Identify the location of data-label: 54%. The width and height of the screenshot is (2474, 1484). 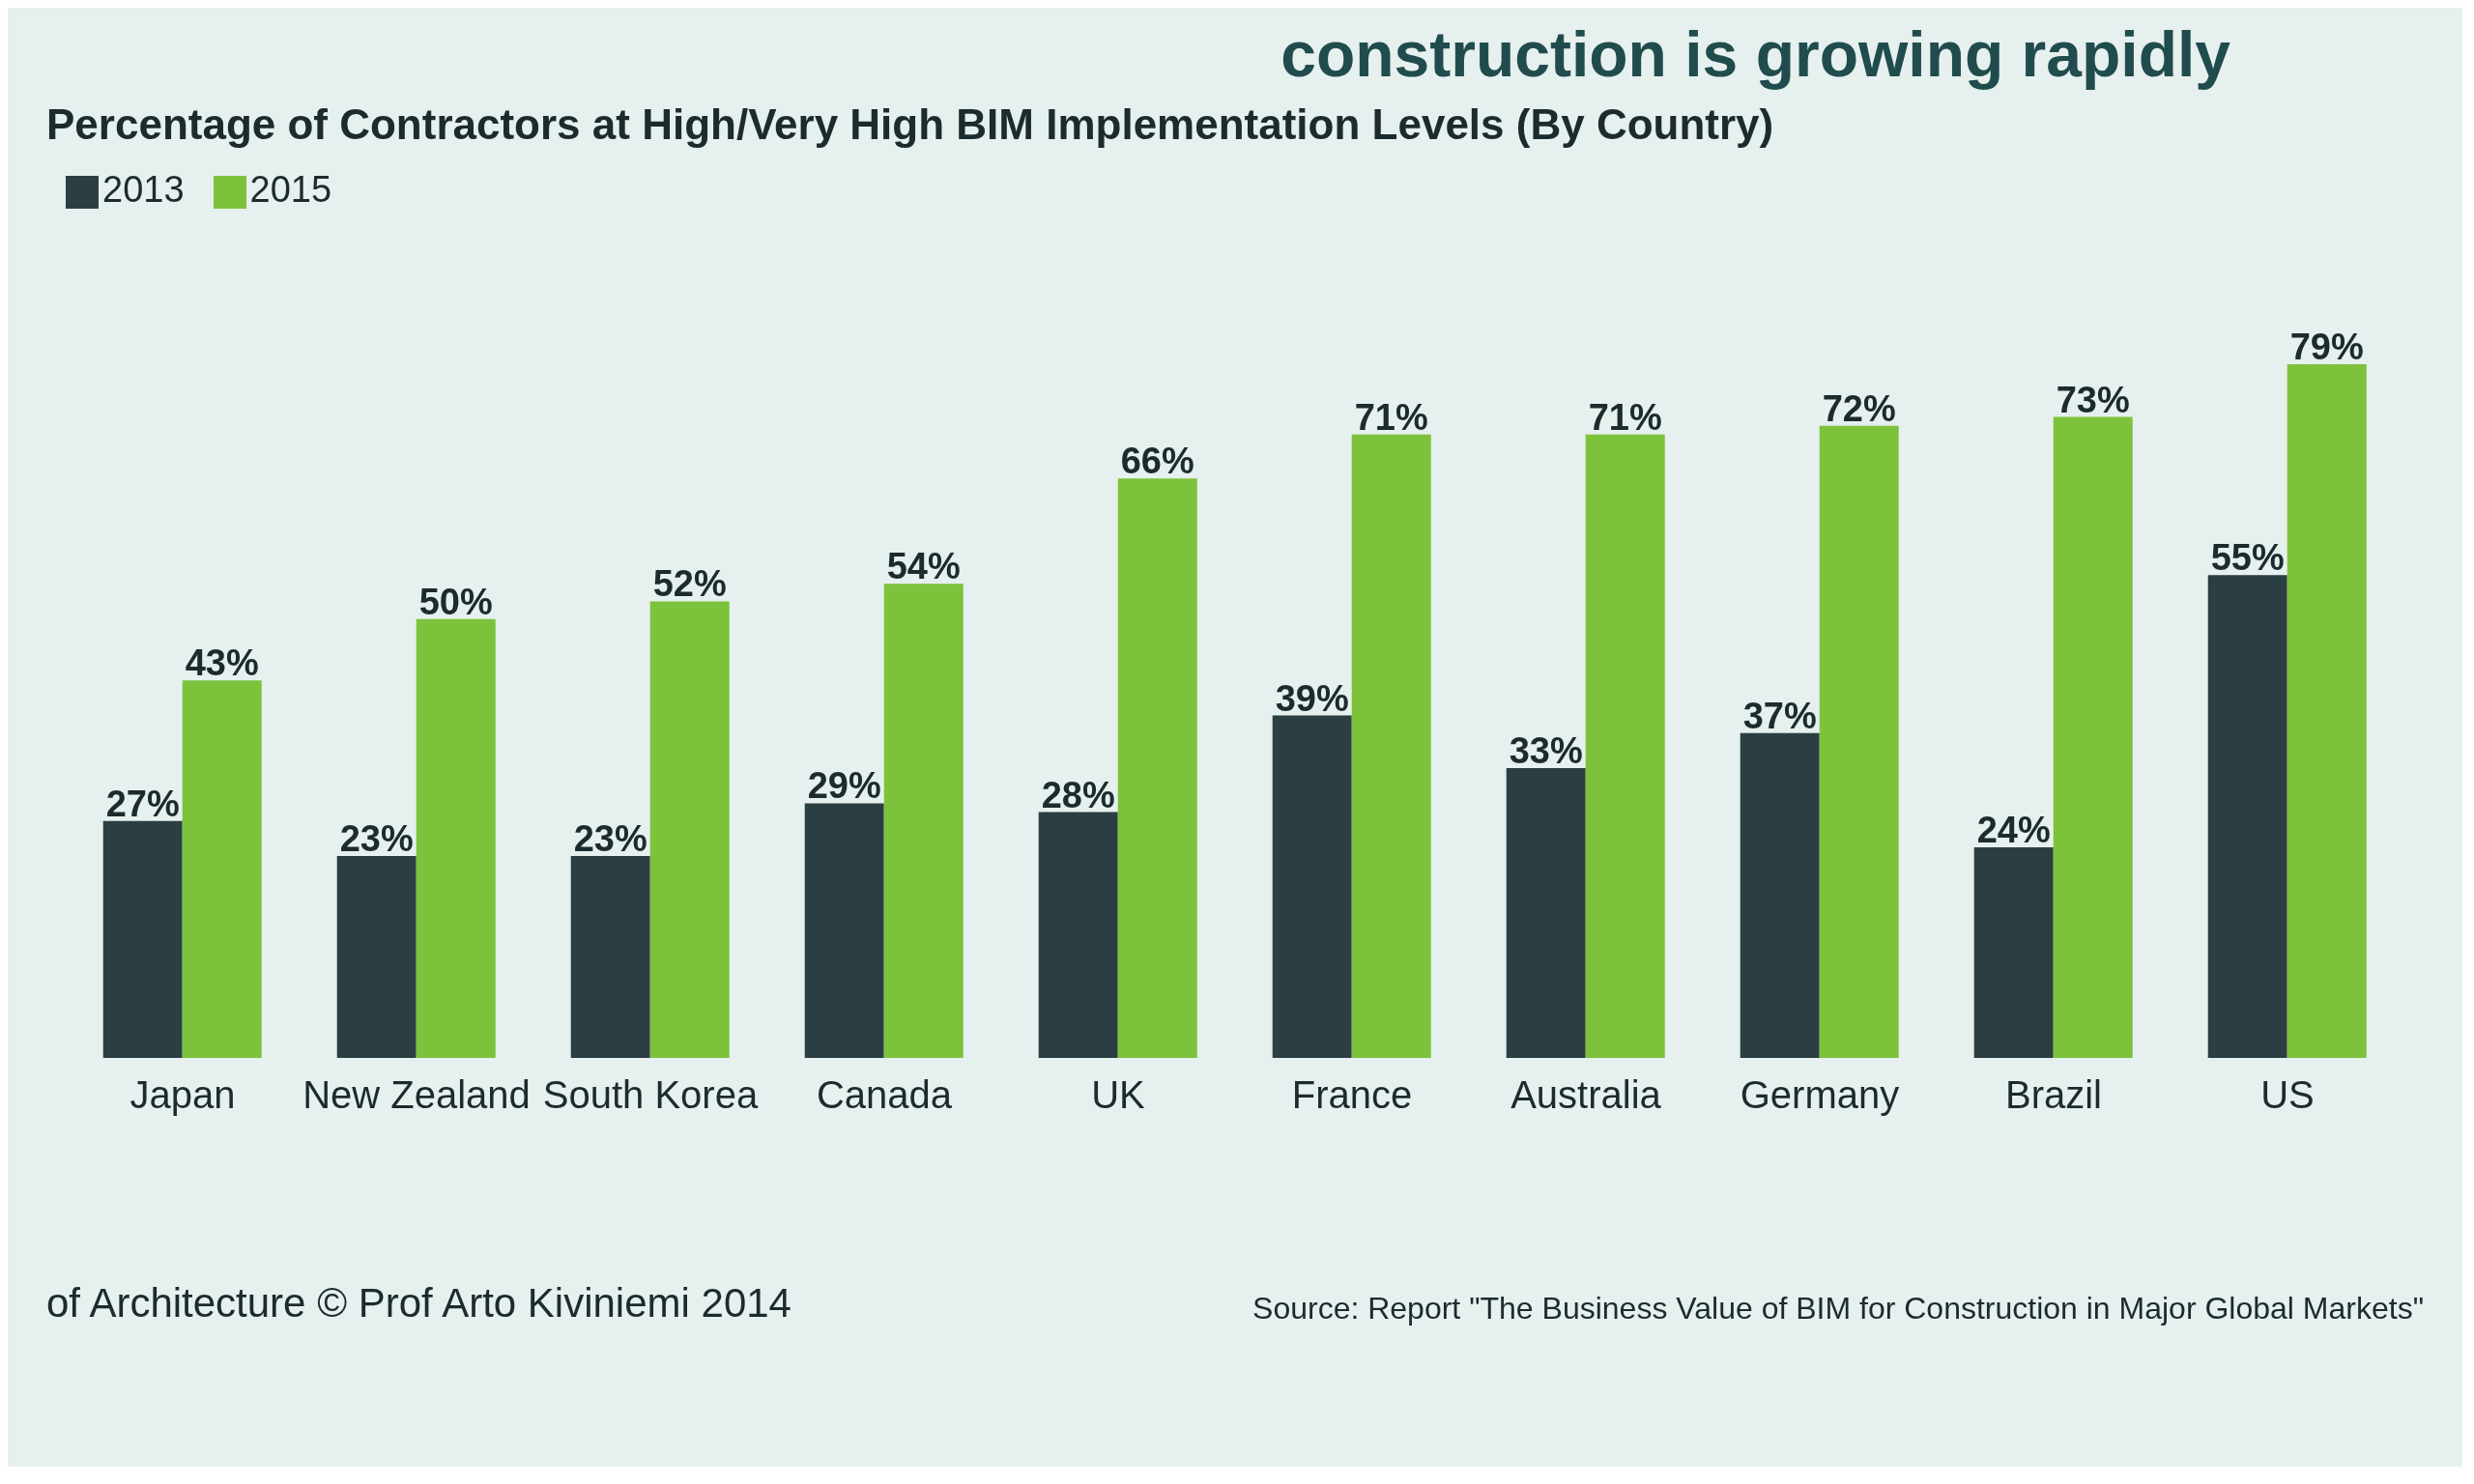
(924, 565).